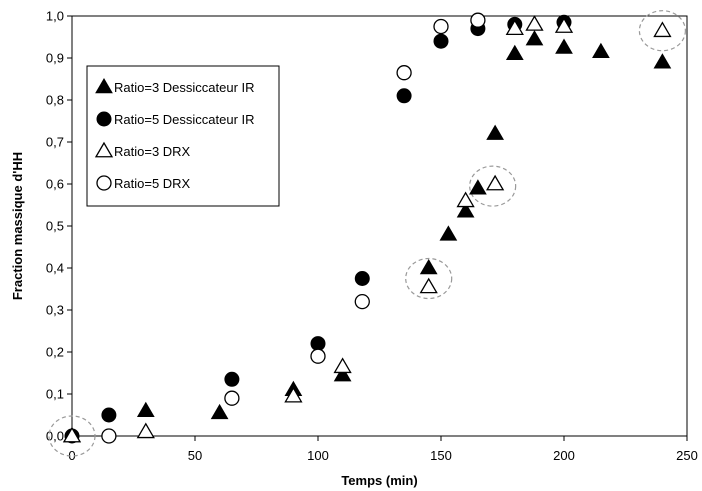 Image resolution: width=702 pixels, height=491 pixels. Describe the element at coordinates (55, 184) in the screenshot. I see `y-tick-label: 0,6` at that location.